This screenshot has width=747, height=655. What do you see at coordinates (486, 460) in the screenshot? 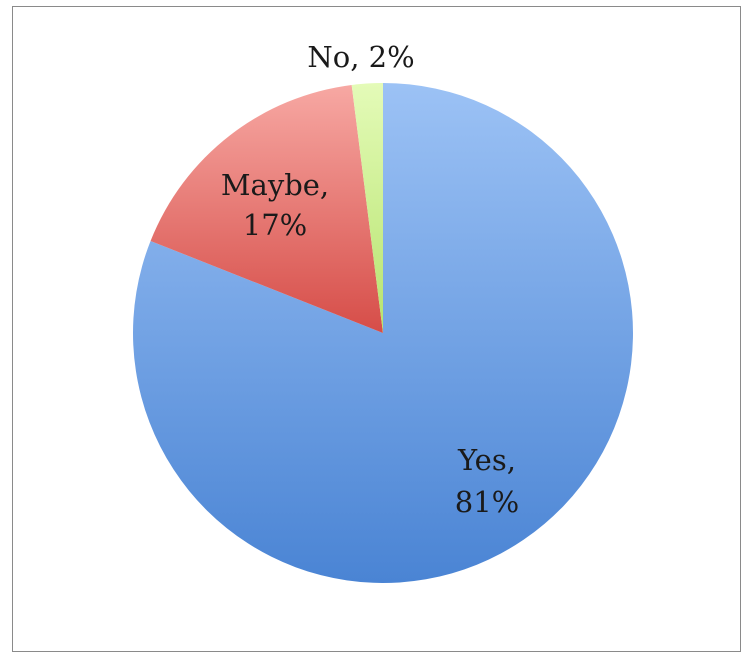
I see `slice-label-yes-line1: Yes,` at bounding box center [486, 460].